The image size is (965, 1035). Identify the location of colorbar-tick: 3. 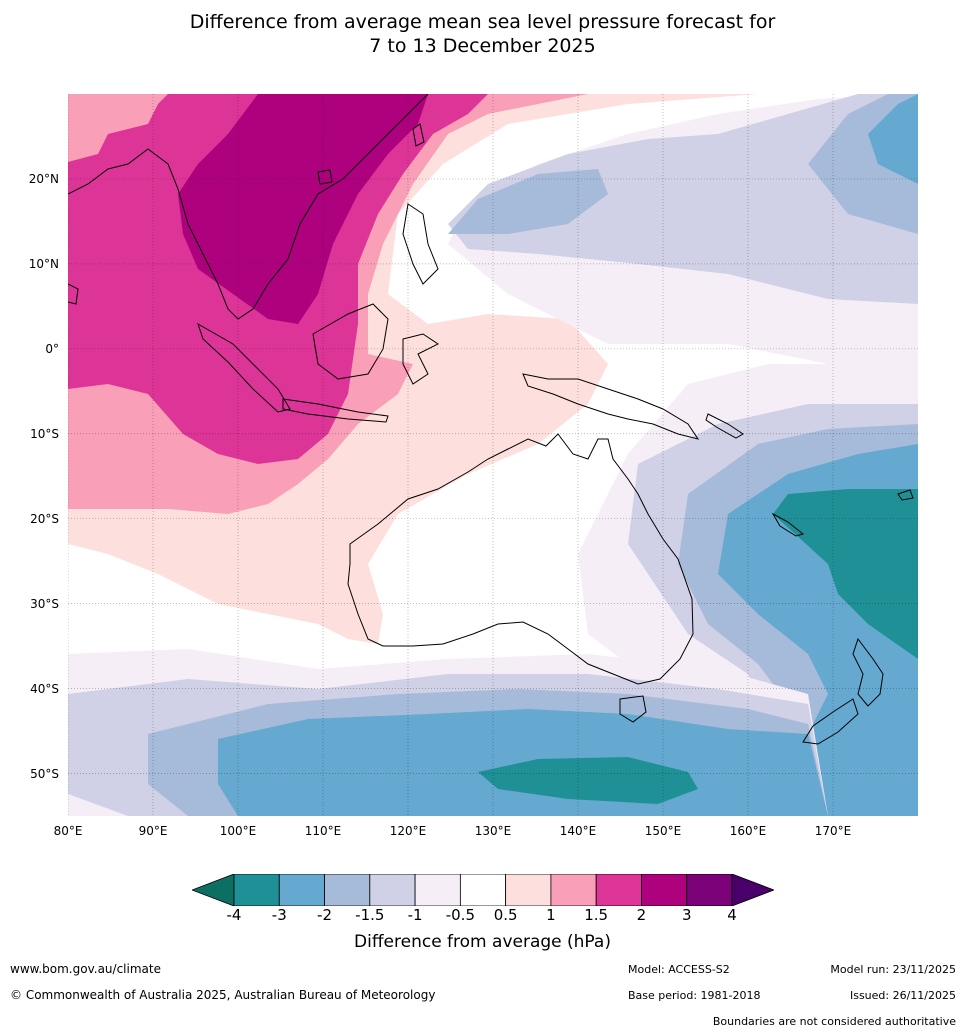
(686, 915).